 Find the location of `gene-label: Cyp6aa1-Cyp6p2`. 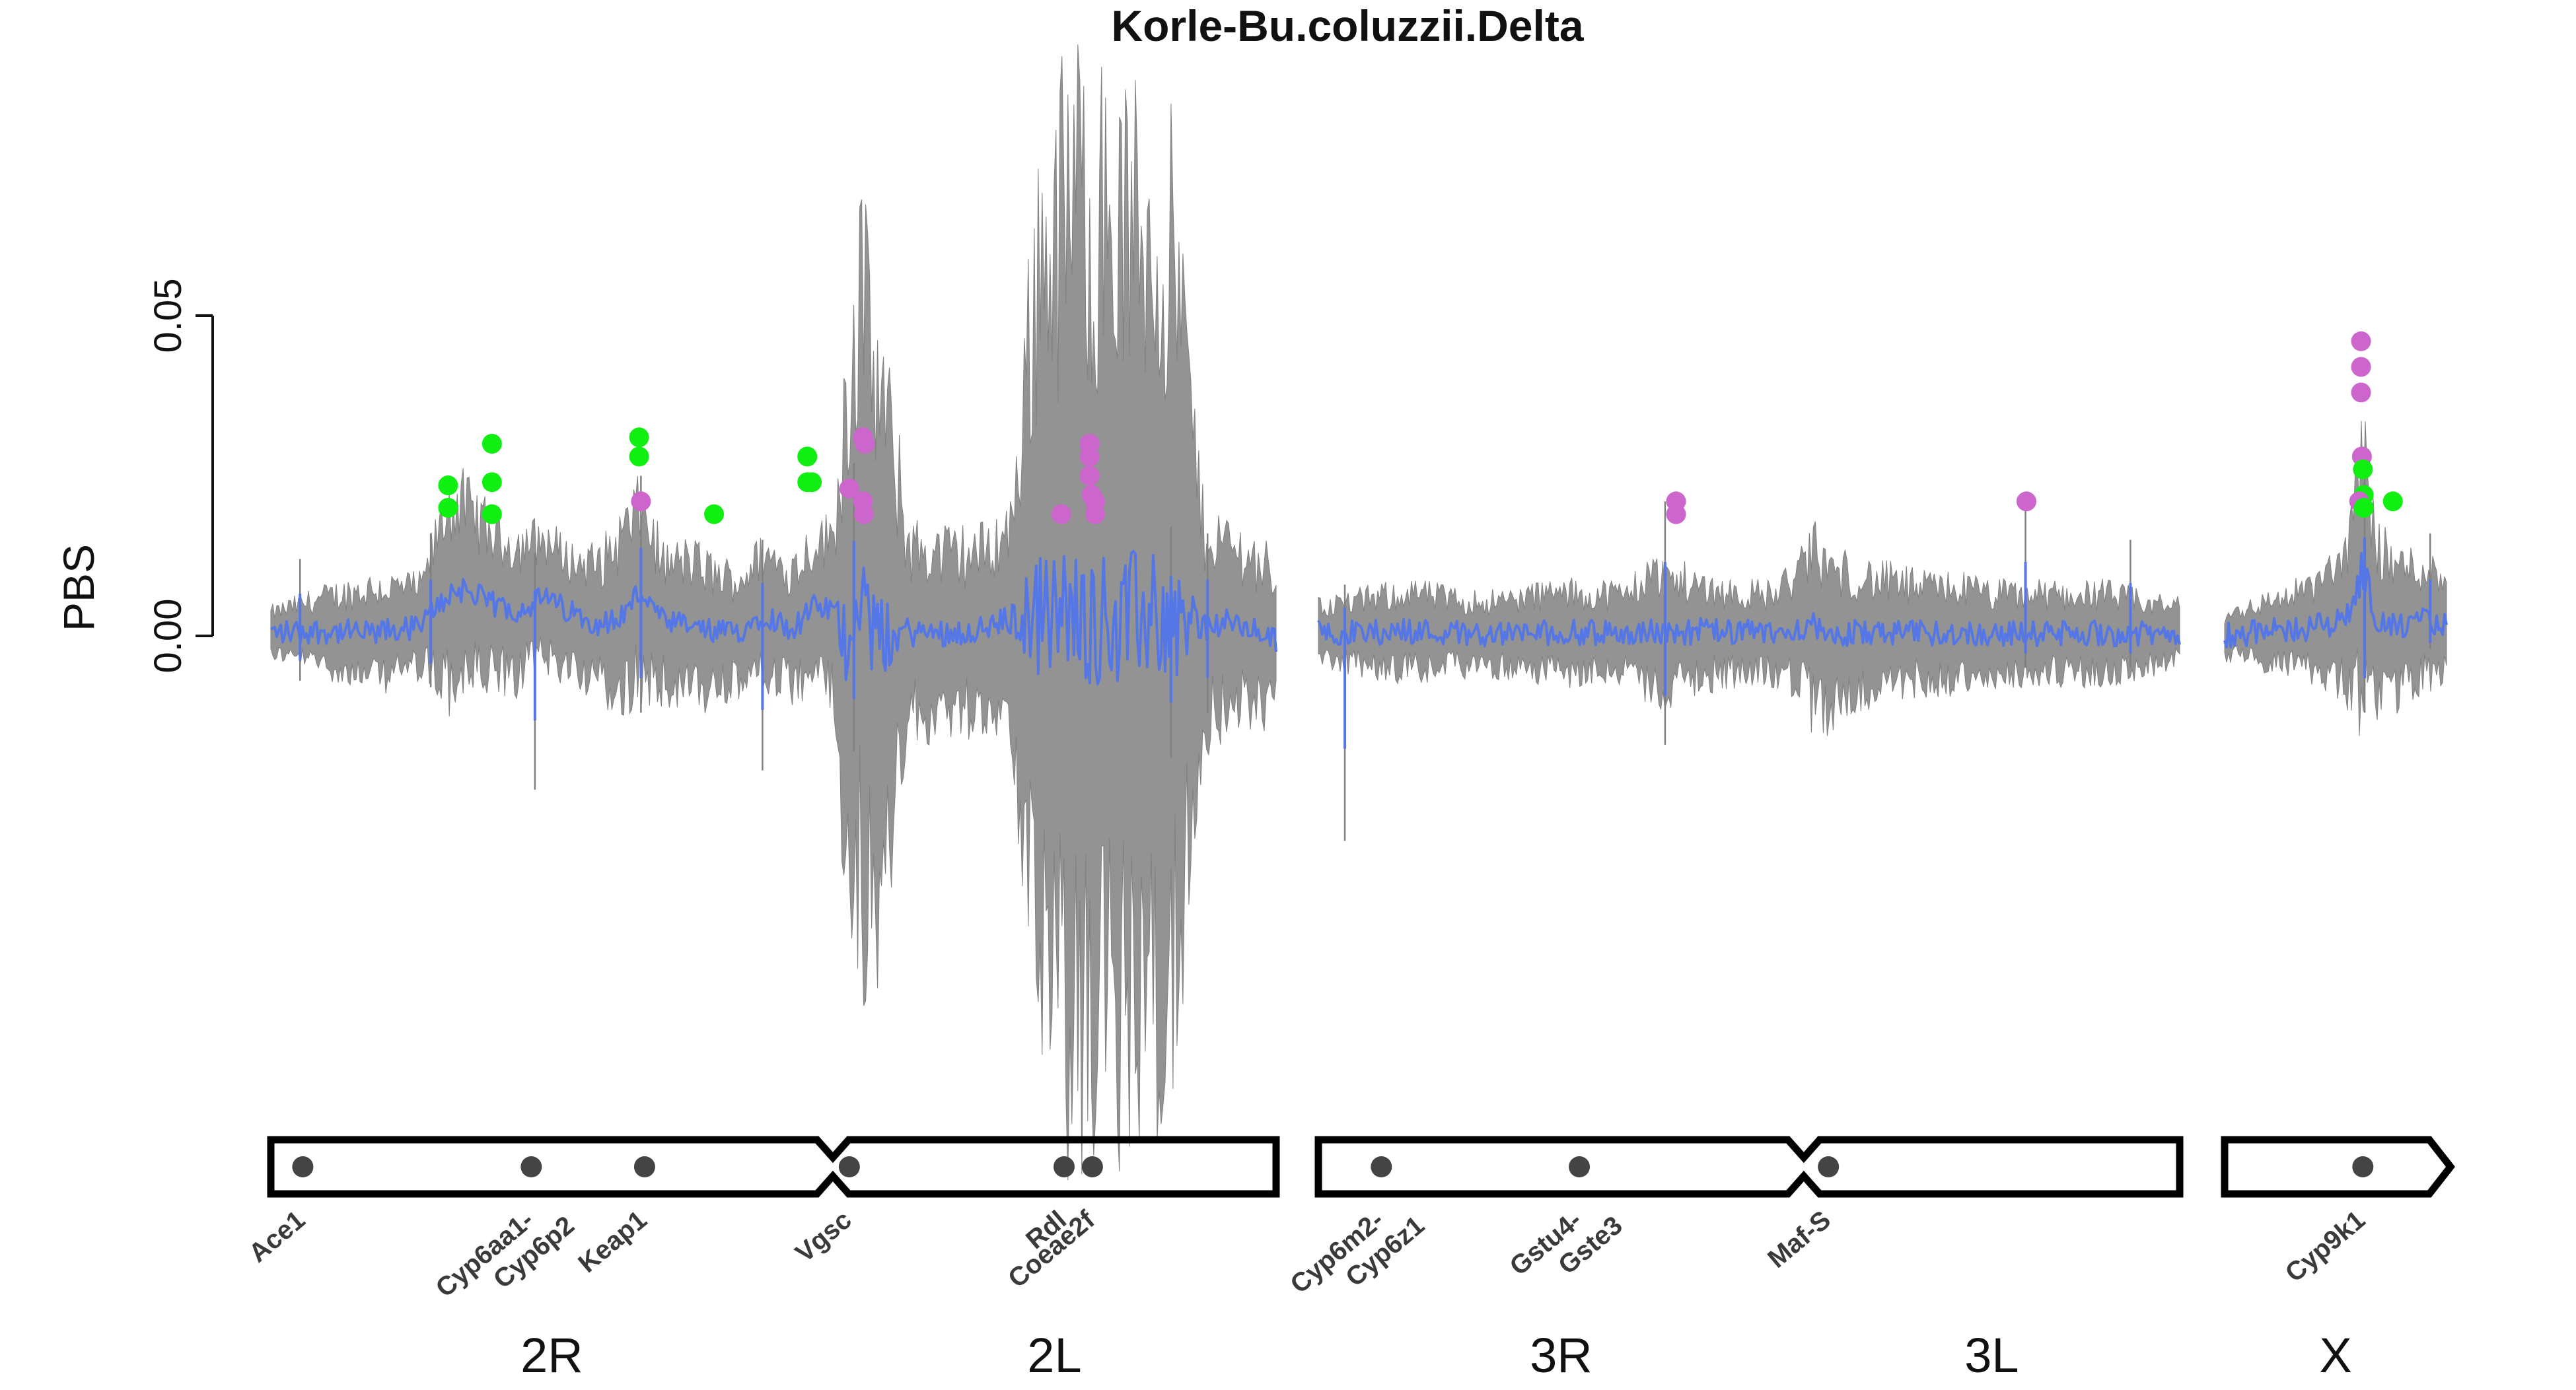

gene-label: Cyp6aa1-Cyp6p2 is located at coordinates (506, 1256).